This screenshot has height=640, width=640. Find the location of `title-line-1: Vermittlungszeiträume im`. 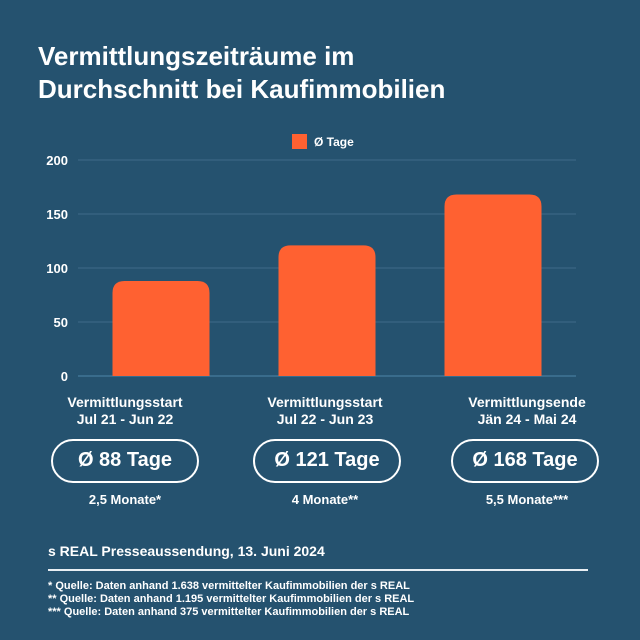

title-line-1: Vermittlungszeiträume im is located at coordinates (196, 56).